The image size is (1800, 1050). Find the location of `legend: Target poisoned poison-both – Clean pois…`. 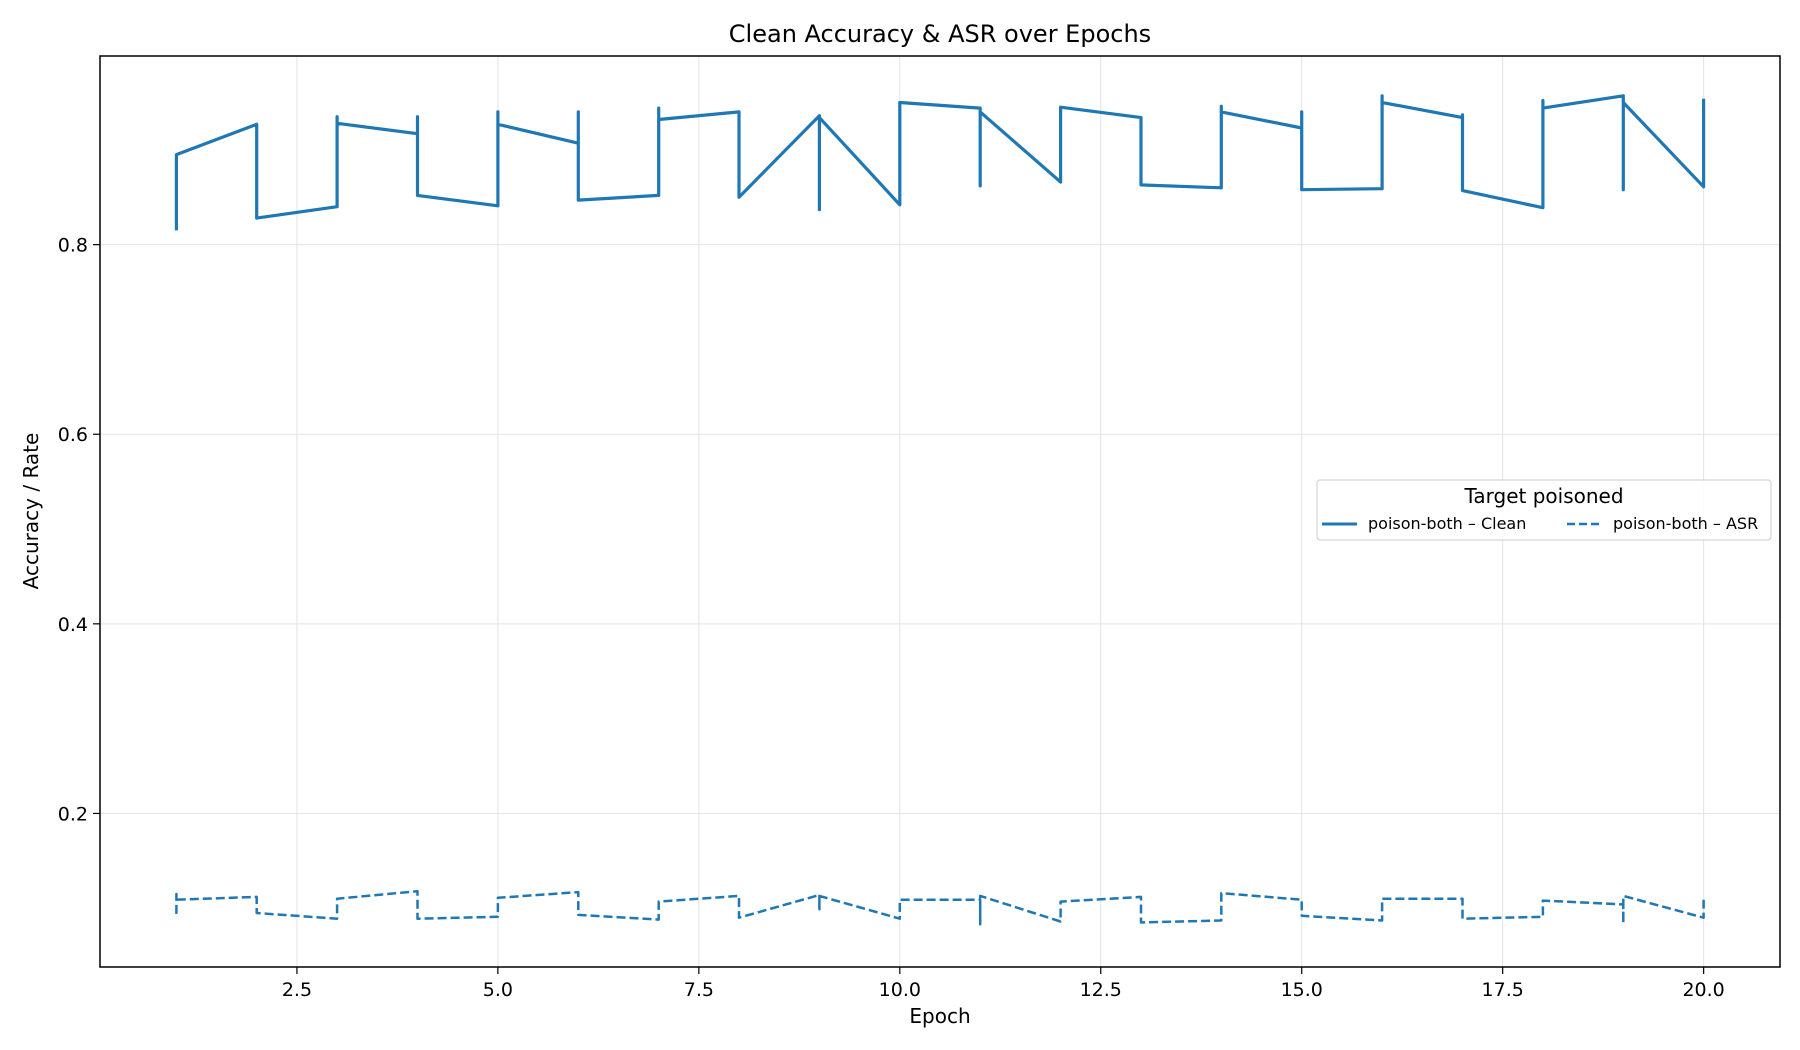

legend: Target poisoned poison-both – Clean pois… is located at coordinates (1544, 510).